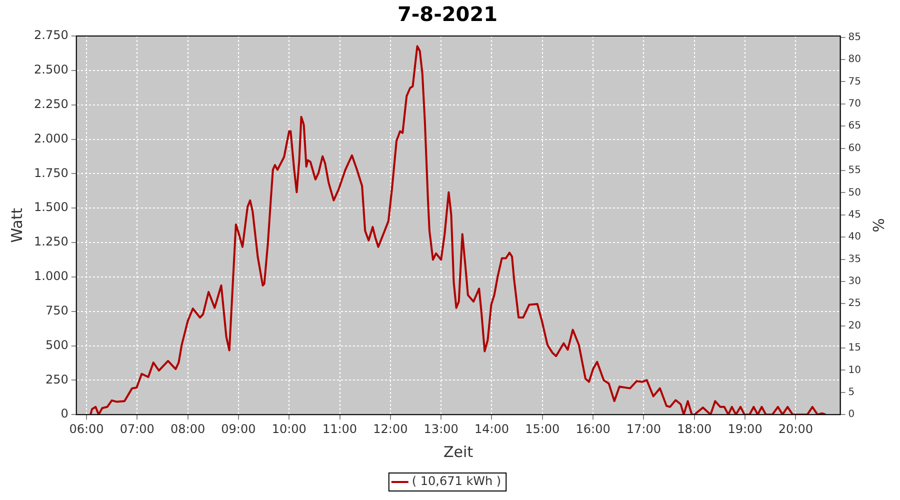 The height and width of the screenshot is (500, 900). I want to click on y2-tick-label: 15, so click(855, 348).